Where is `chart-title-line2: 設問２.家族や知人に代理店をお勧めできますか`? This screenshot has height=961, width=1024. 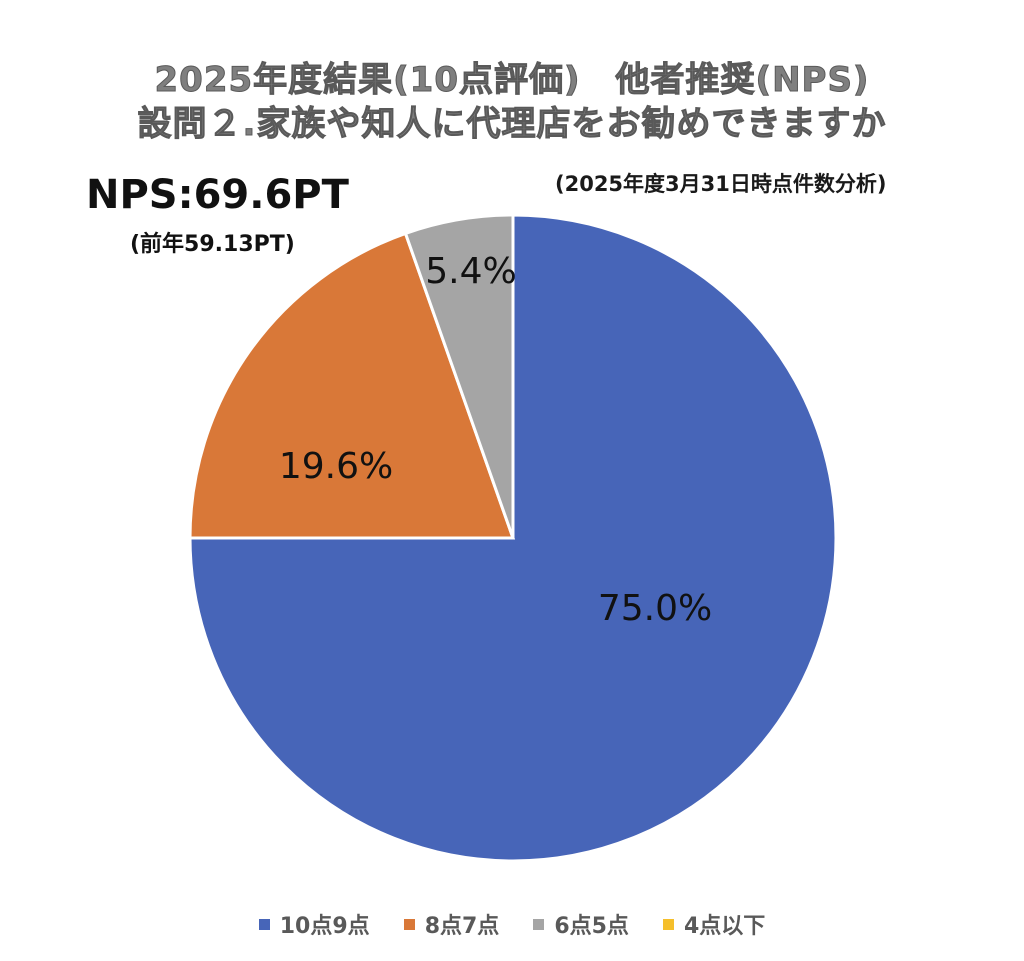
chart-title-line2: 設問２.家族や知人に代理店をお勧めできますか is located at coordinates (512, 124).